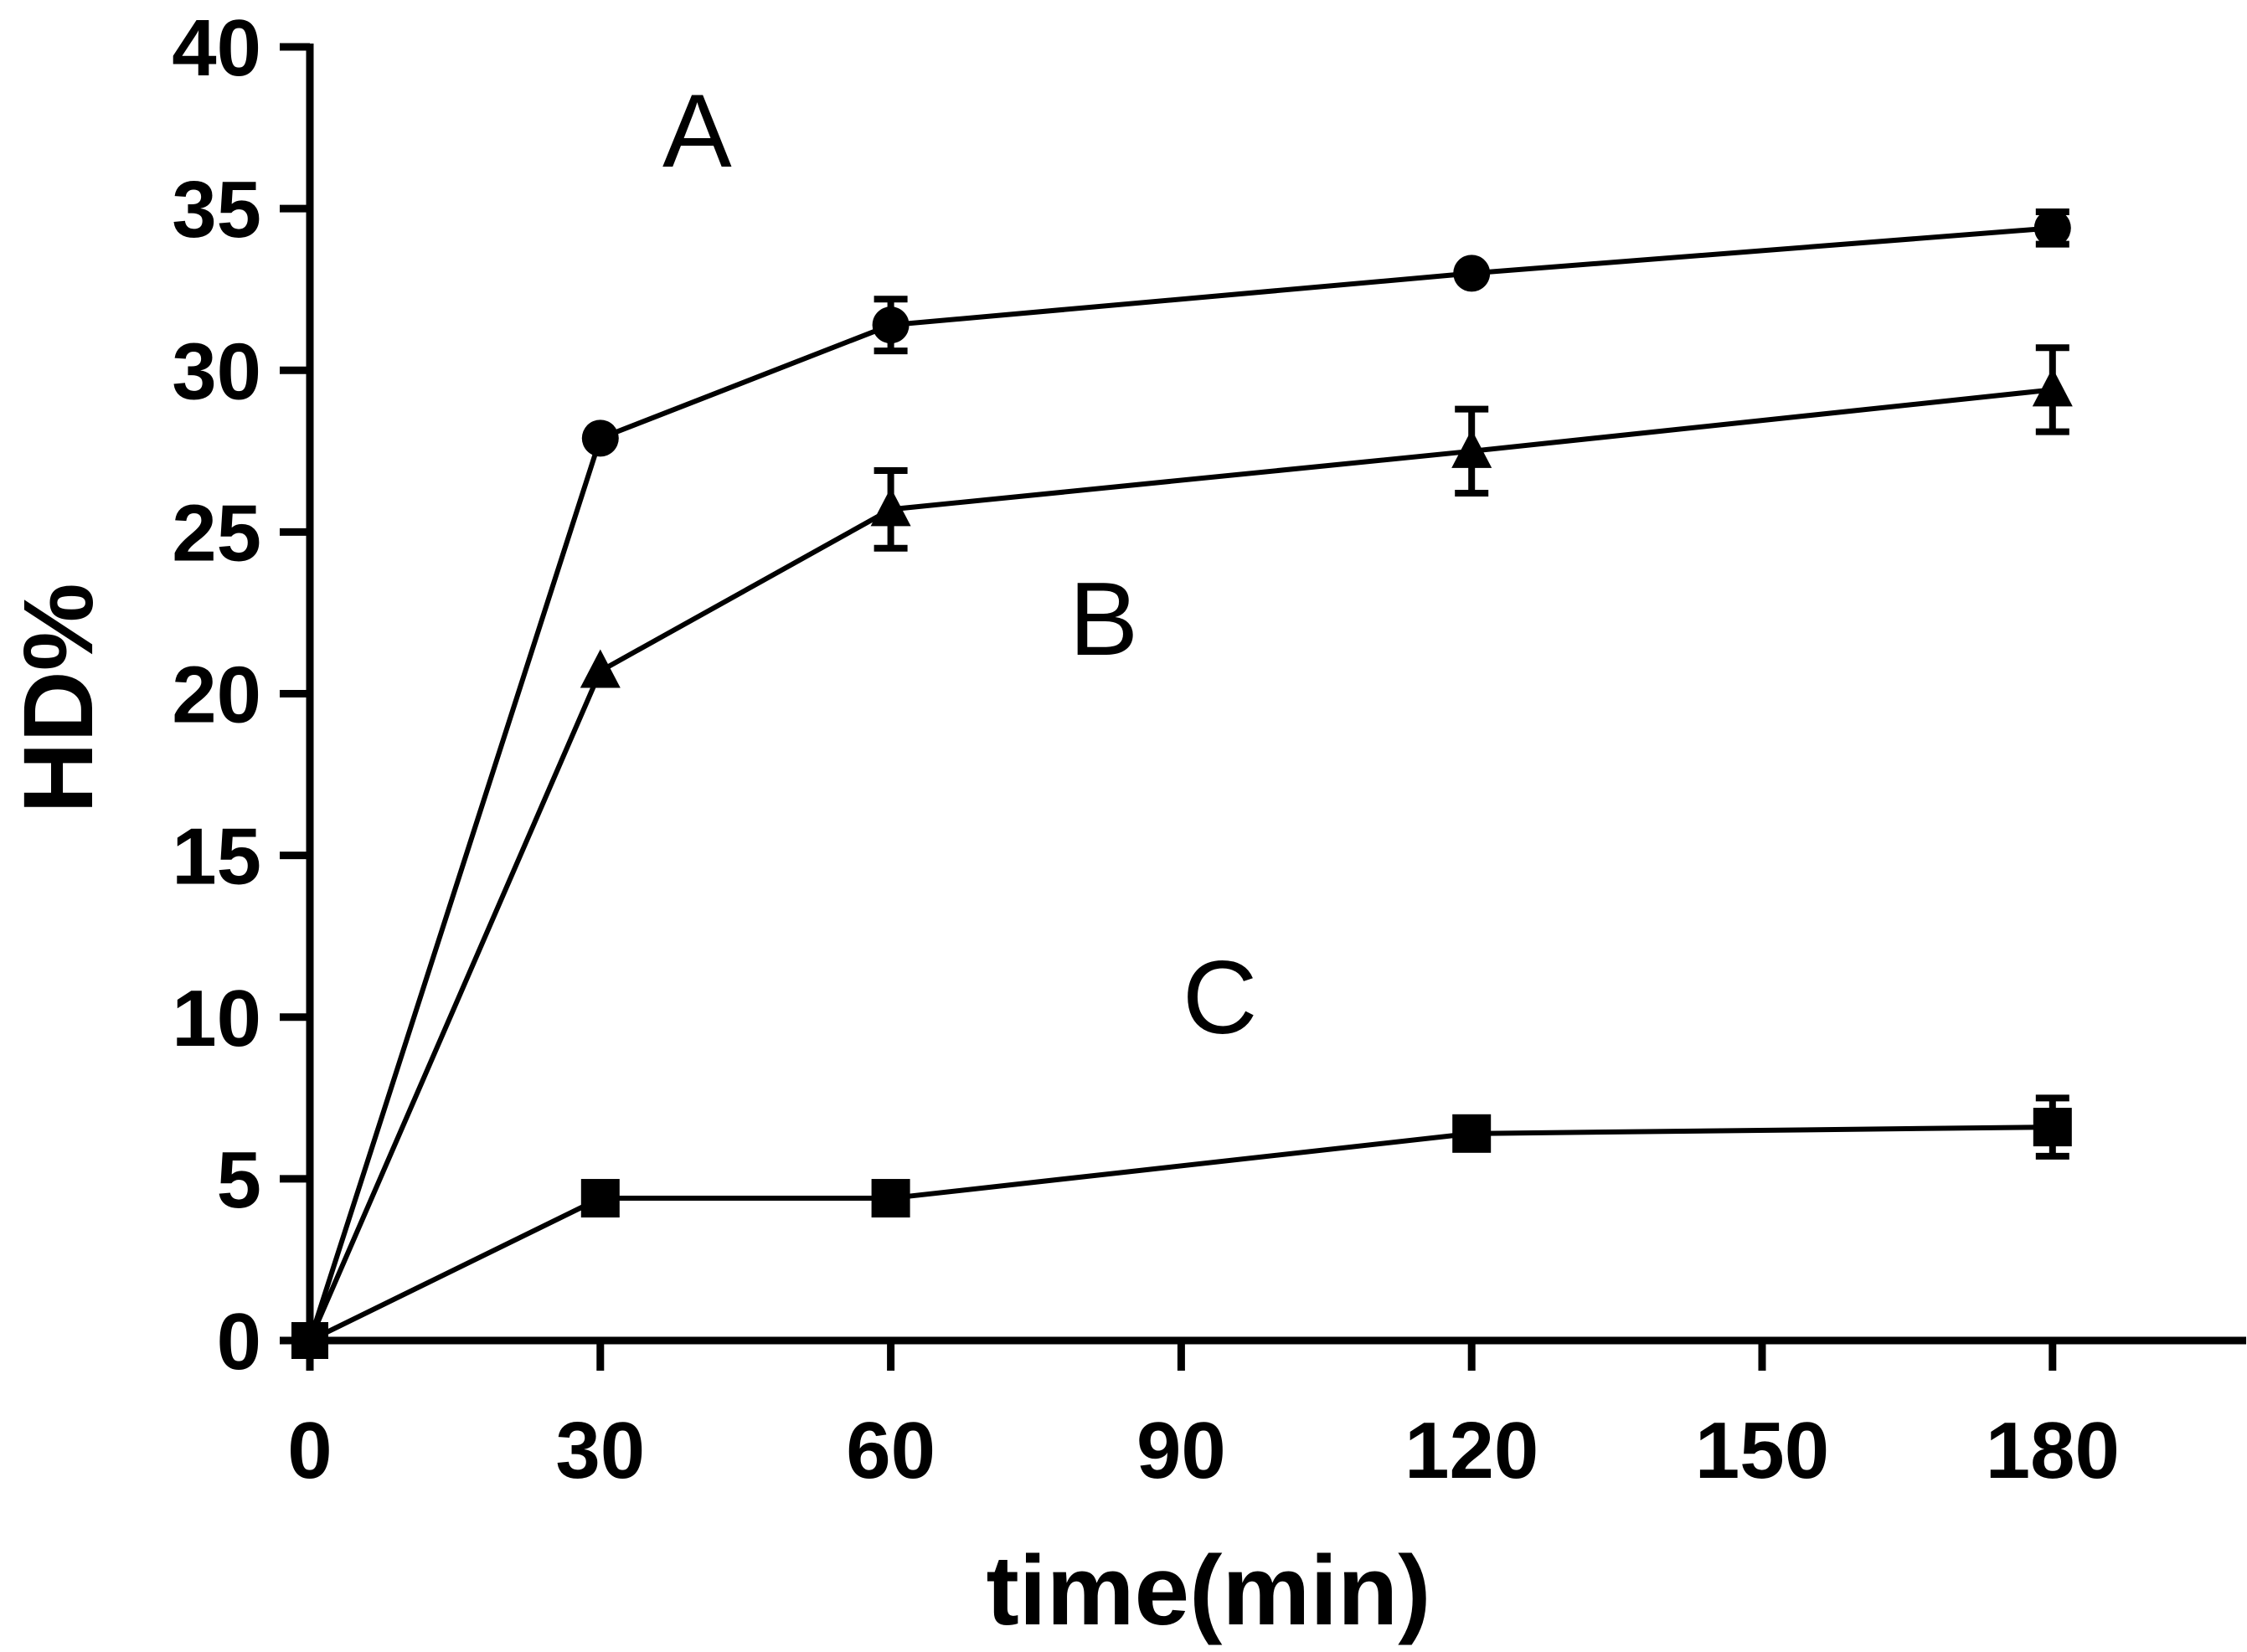  I want to click on series-annotation-A: A, so click(697, 131).